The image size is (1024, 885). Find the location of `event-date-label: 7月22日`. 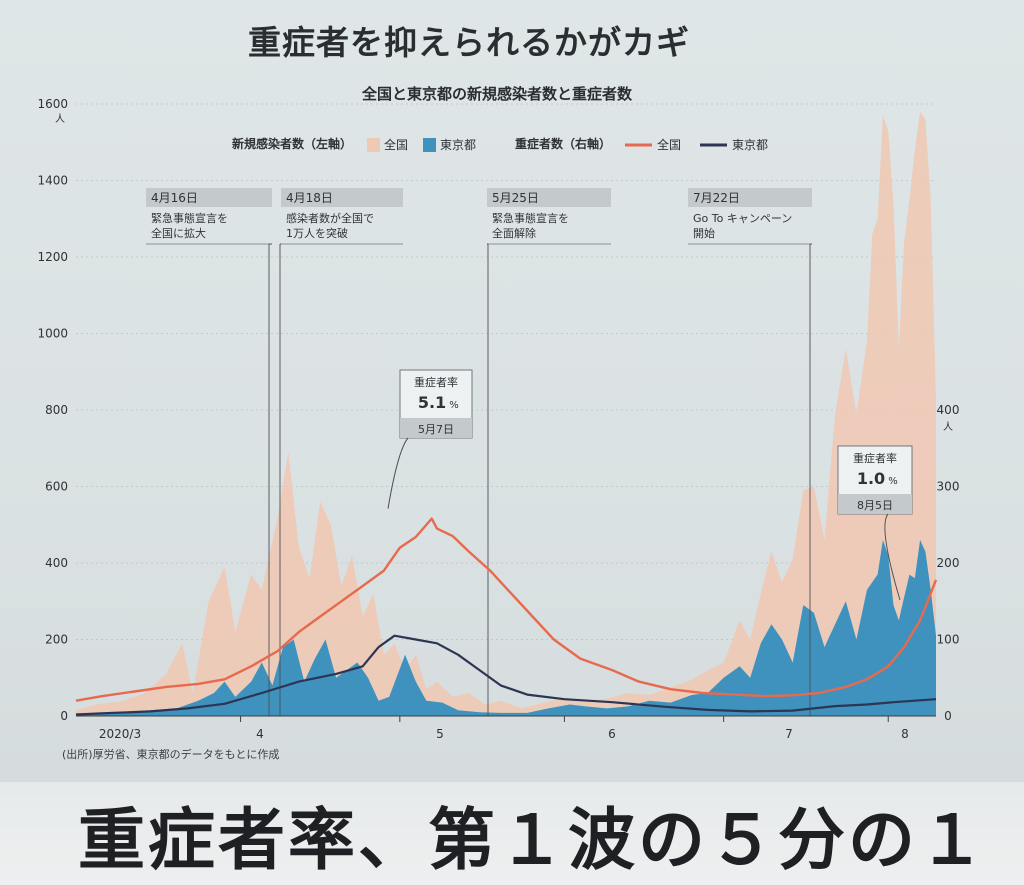

event-date-label: 7月22日 is located at coordinates (716, 198).